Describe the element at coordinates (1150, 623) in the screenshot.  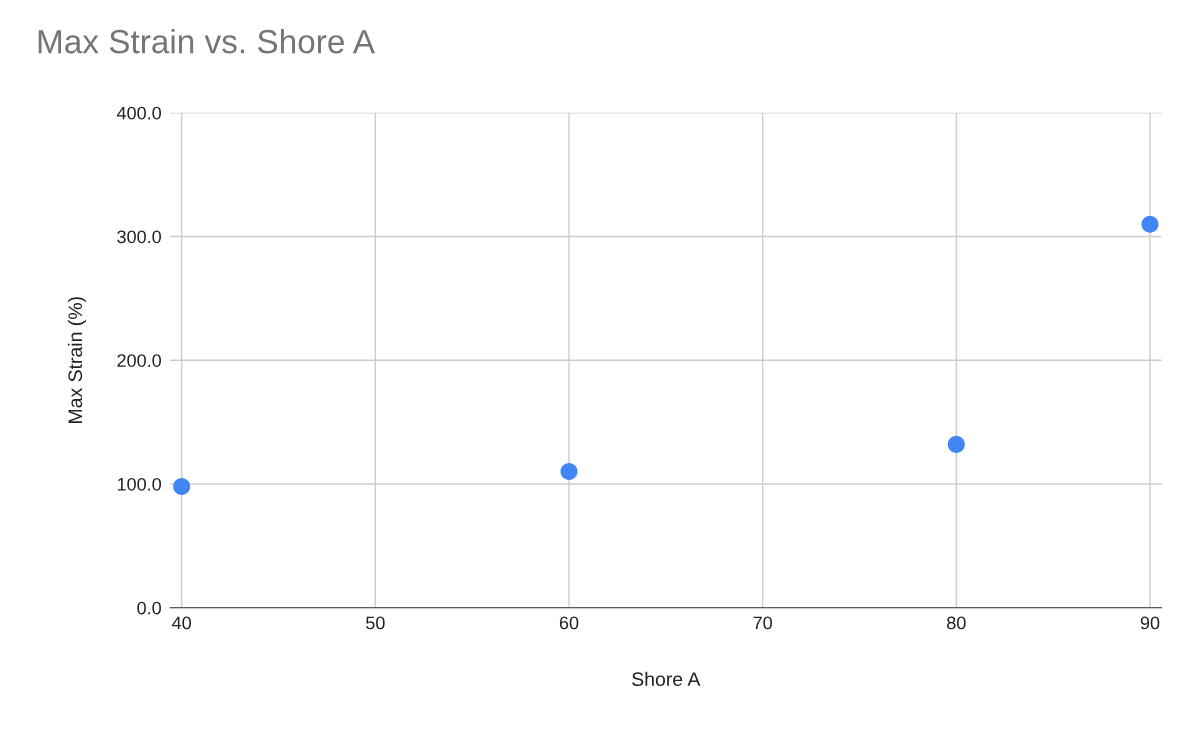
I see `x-tick-label: 90` at that location.